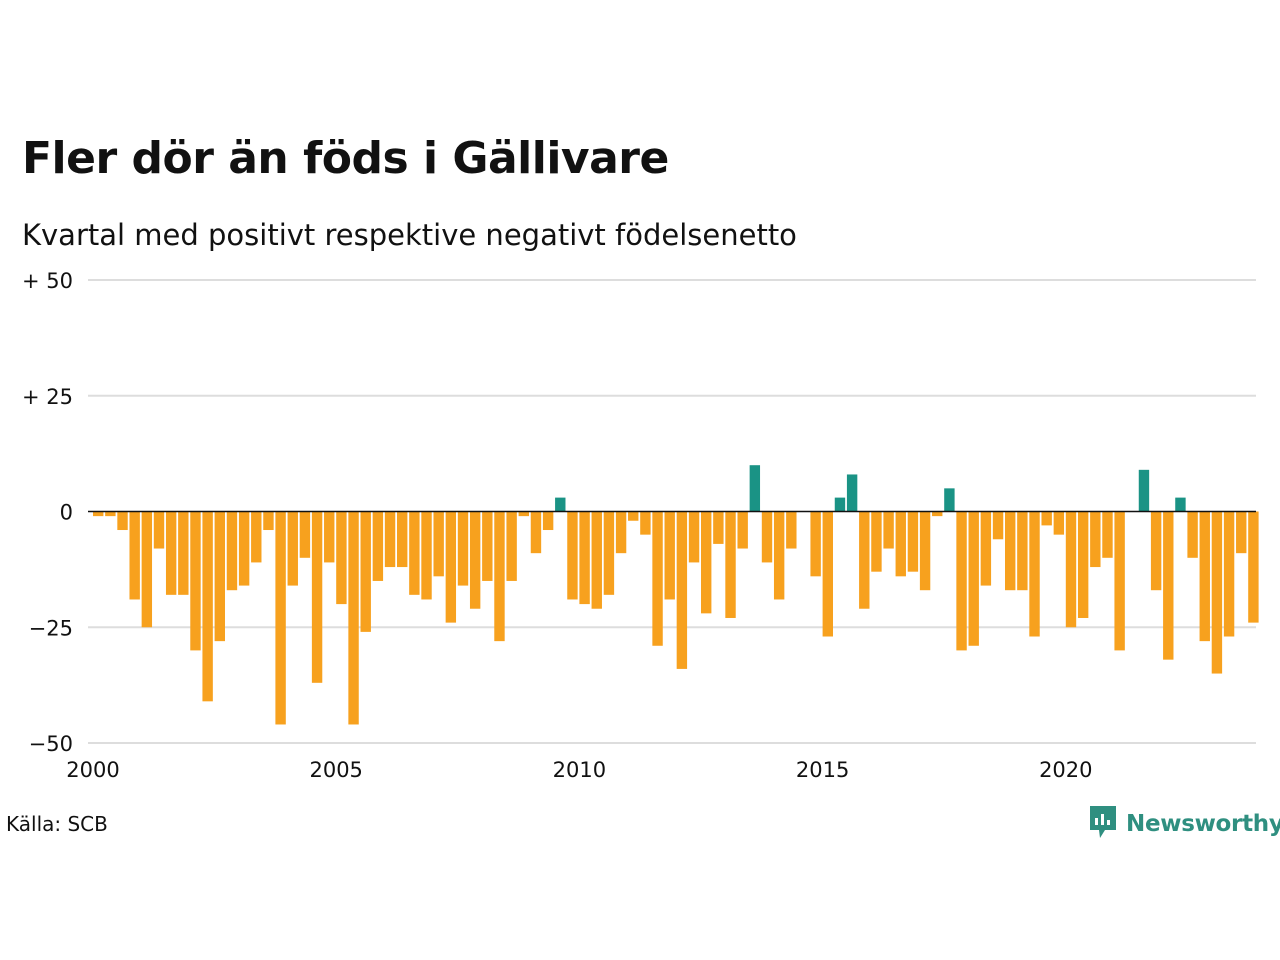 The height and width of the screenshot is (960, 1280). What do you see at coordinates (345, 158) in the screenshot?
I see `chart-title: Fler dör än föds i Gällivare` at bounding box center [345, 158].